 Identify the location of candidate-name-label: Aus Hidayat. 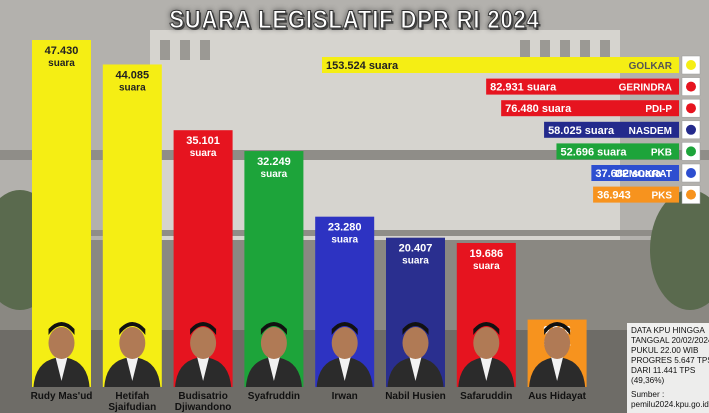
(557, 396).